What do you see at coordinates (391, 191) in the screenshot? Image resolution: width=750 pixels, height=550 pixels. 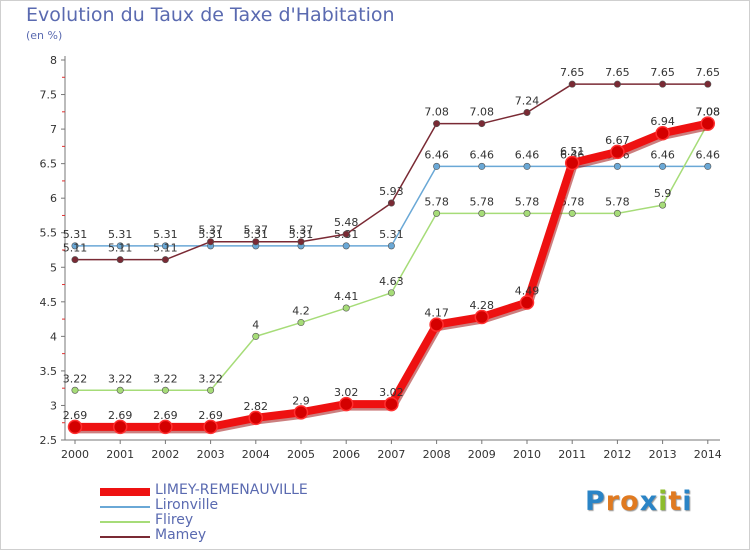 I see `data-label: 5.93` at bounding box center [391, 191].